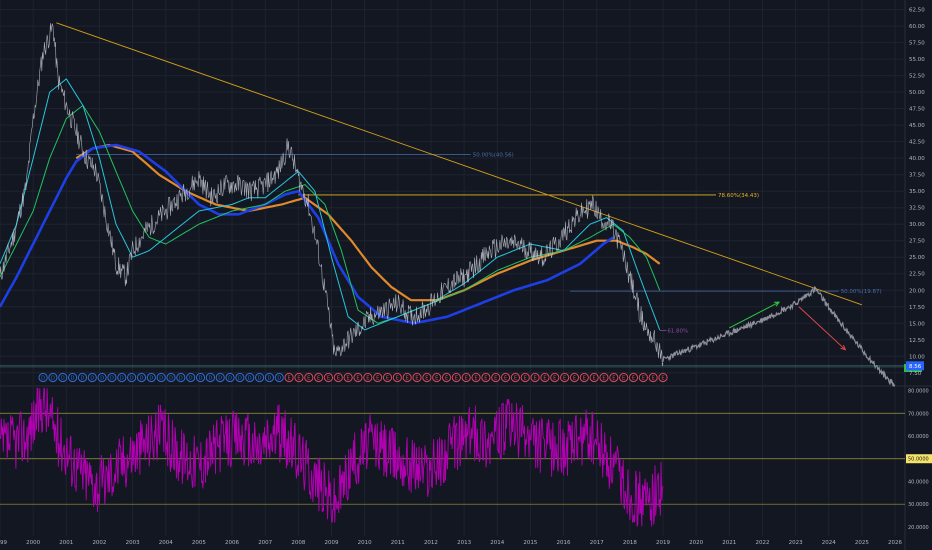 This screenshot has width=932, height=550. What do you see at coordinates (917, 258) in the screenshot?
I see `price-tick-label: 25.00` at bounding box center [917, 258].